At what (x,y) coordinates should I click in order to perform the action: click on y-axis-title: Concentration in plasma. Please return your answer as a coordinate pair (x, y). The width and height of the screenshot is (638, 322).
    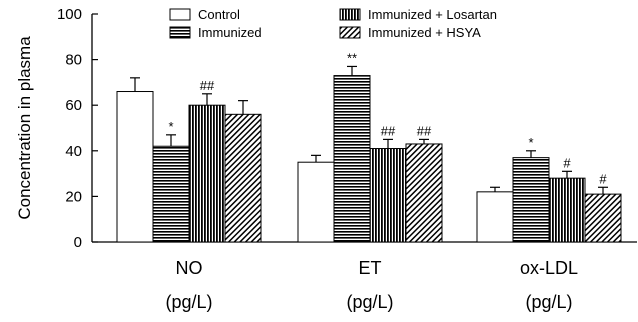
    Looking at the image, I should click on (24, 128).